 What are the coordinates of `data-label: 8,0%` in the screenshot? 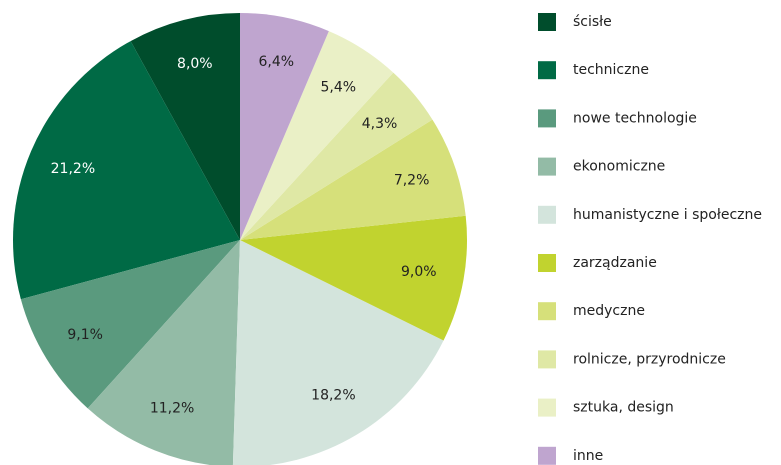 It's located at (195, 64).